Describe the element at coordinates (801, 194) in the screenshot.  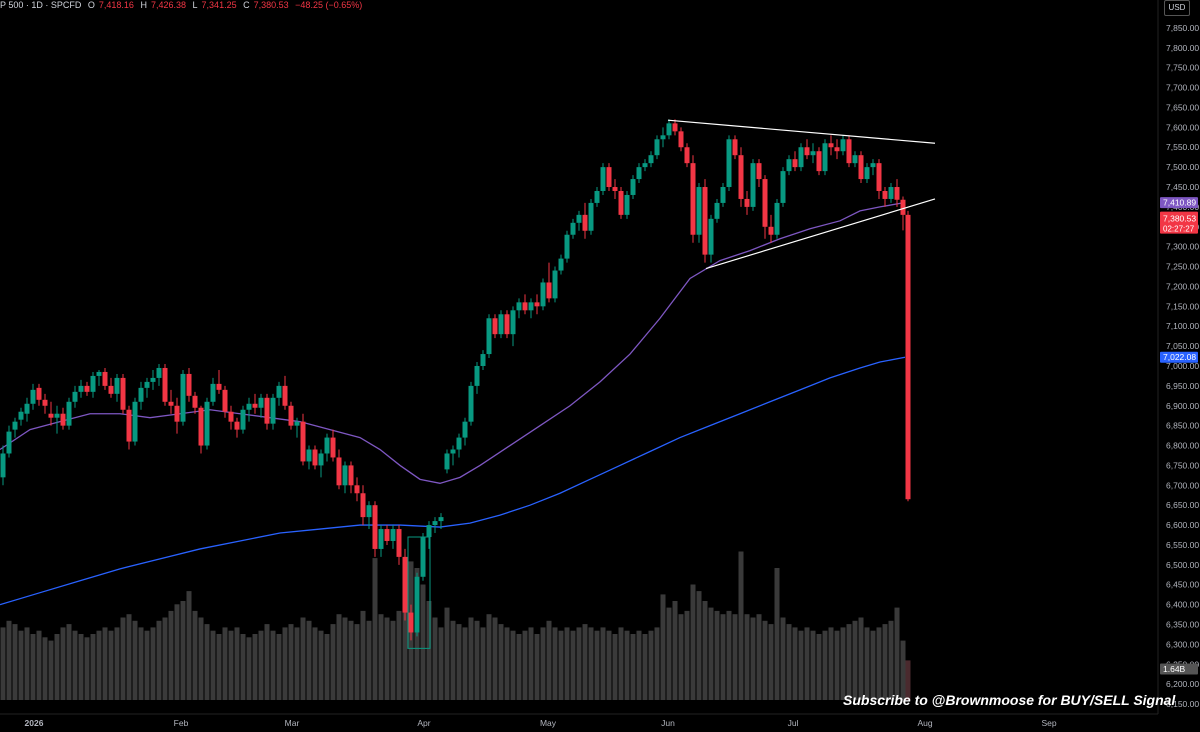
I see `trendlines` at that location.